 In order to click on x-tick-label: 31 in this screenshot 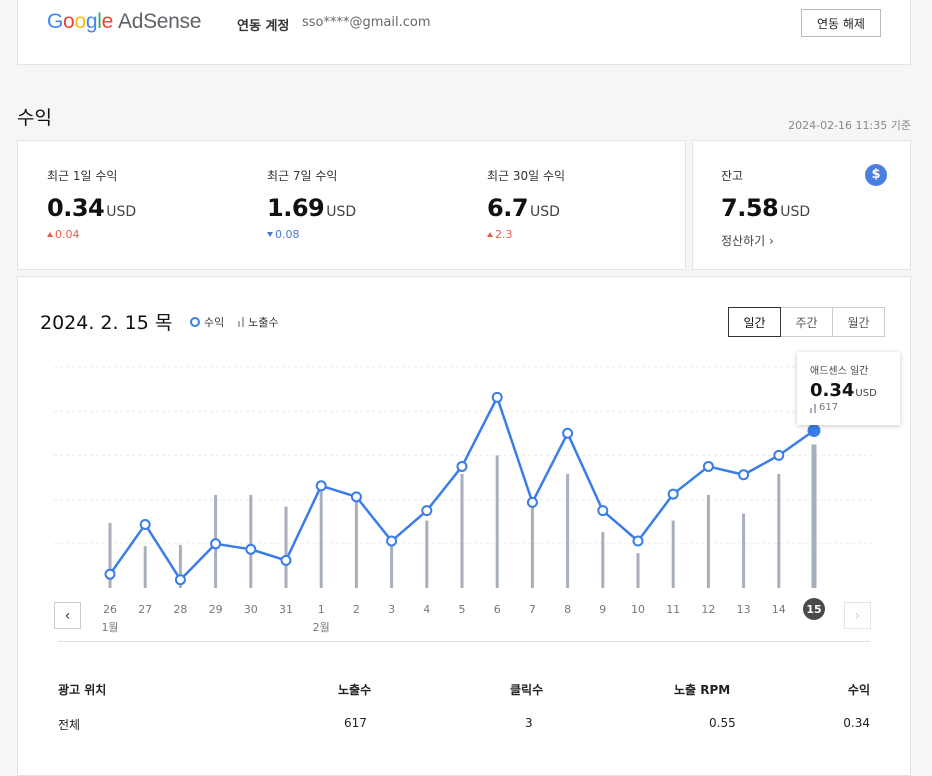, I will do `click(286, 609)`.